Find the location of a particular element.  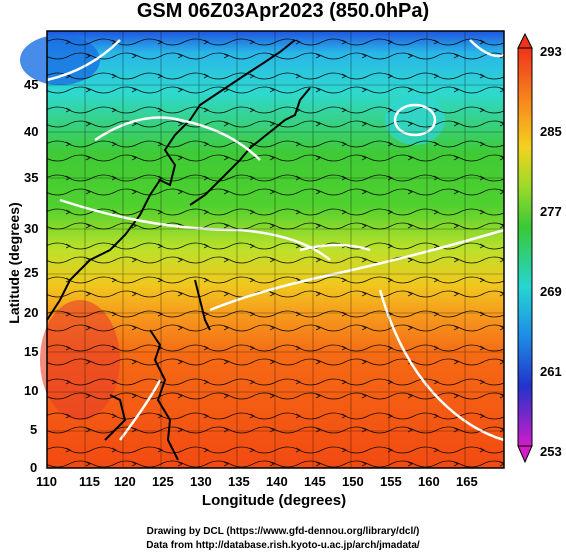

x-tick-label: 155 is located at coordinates (391, 481).